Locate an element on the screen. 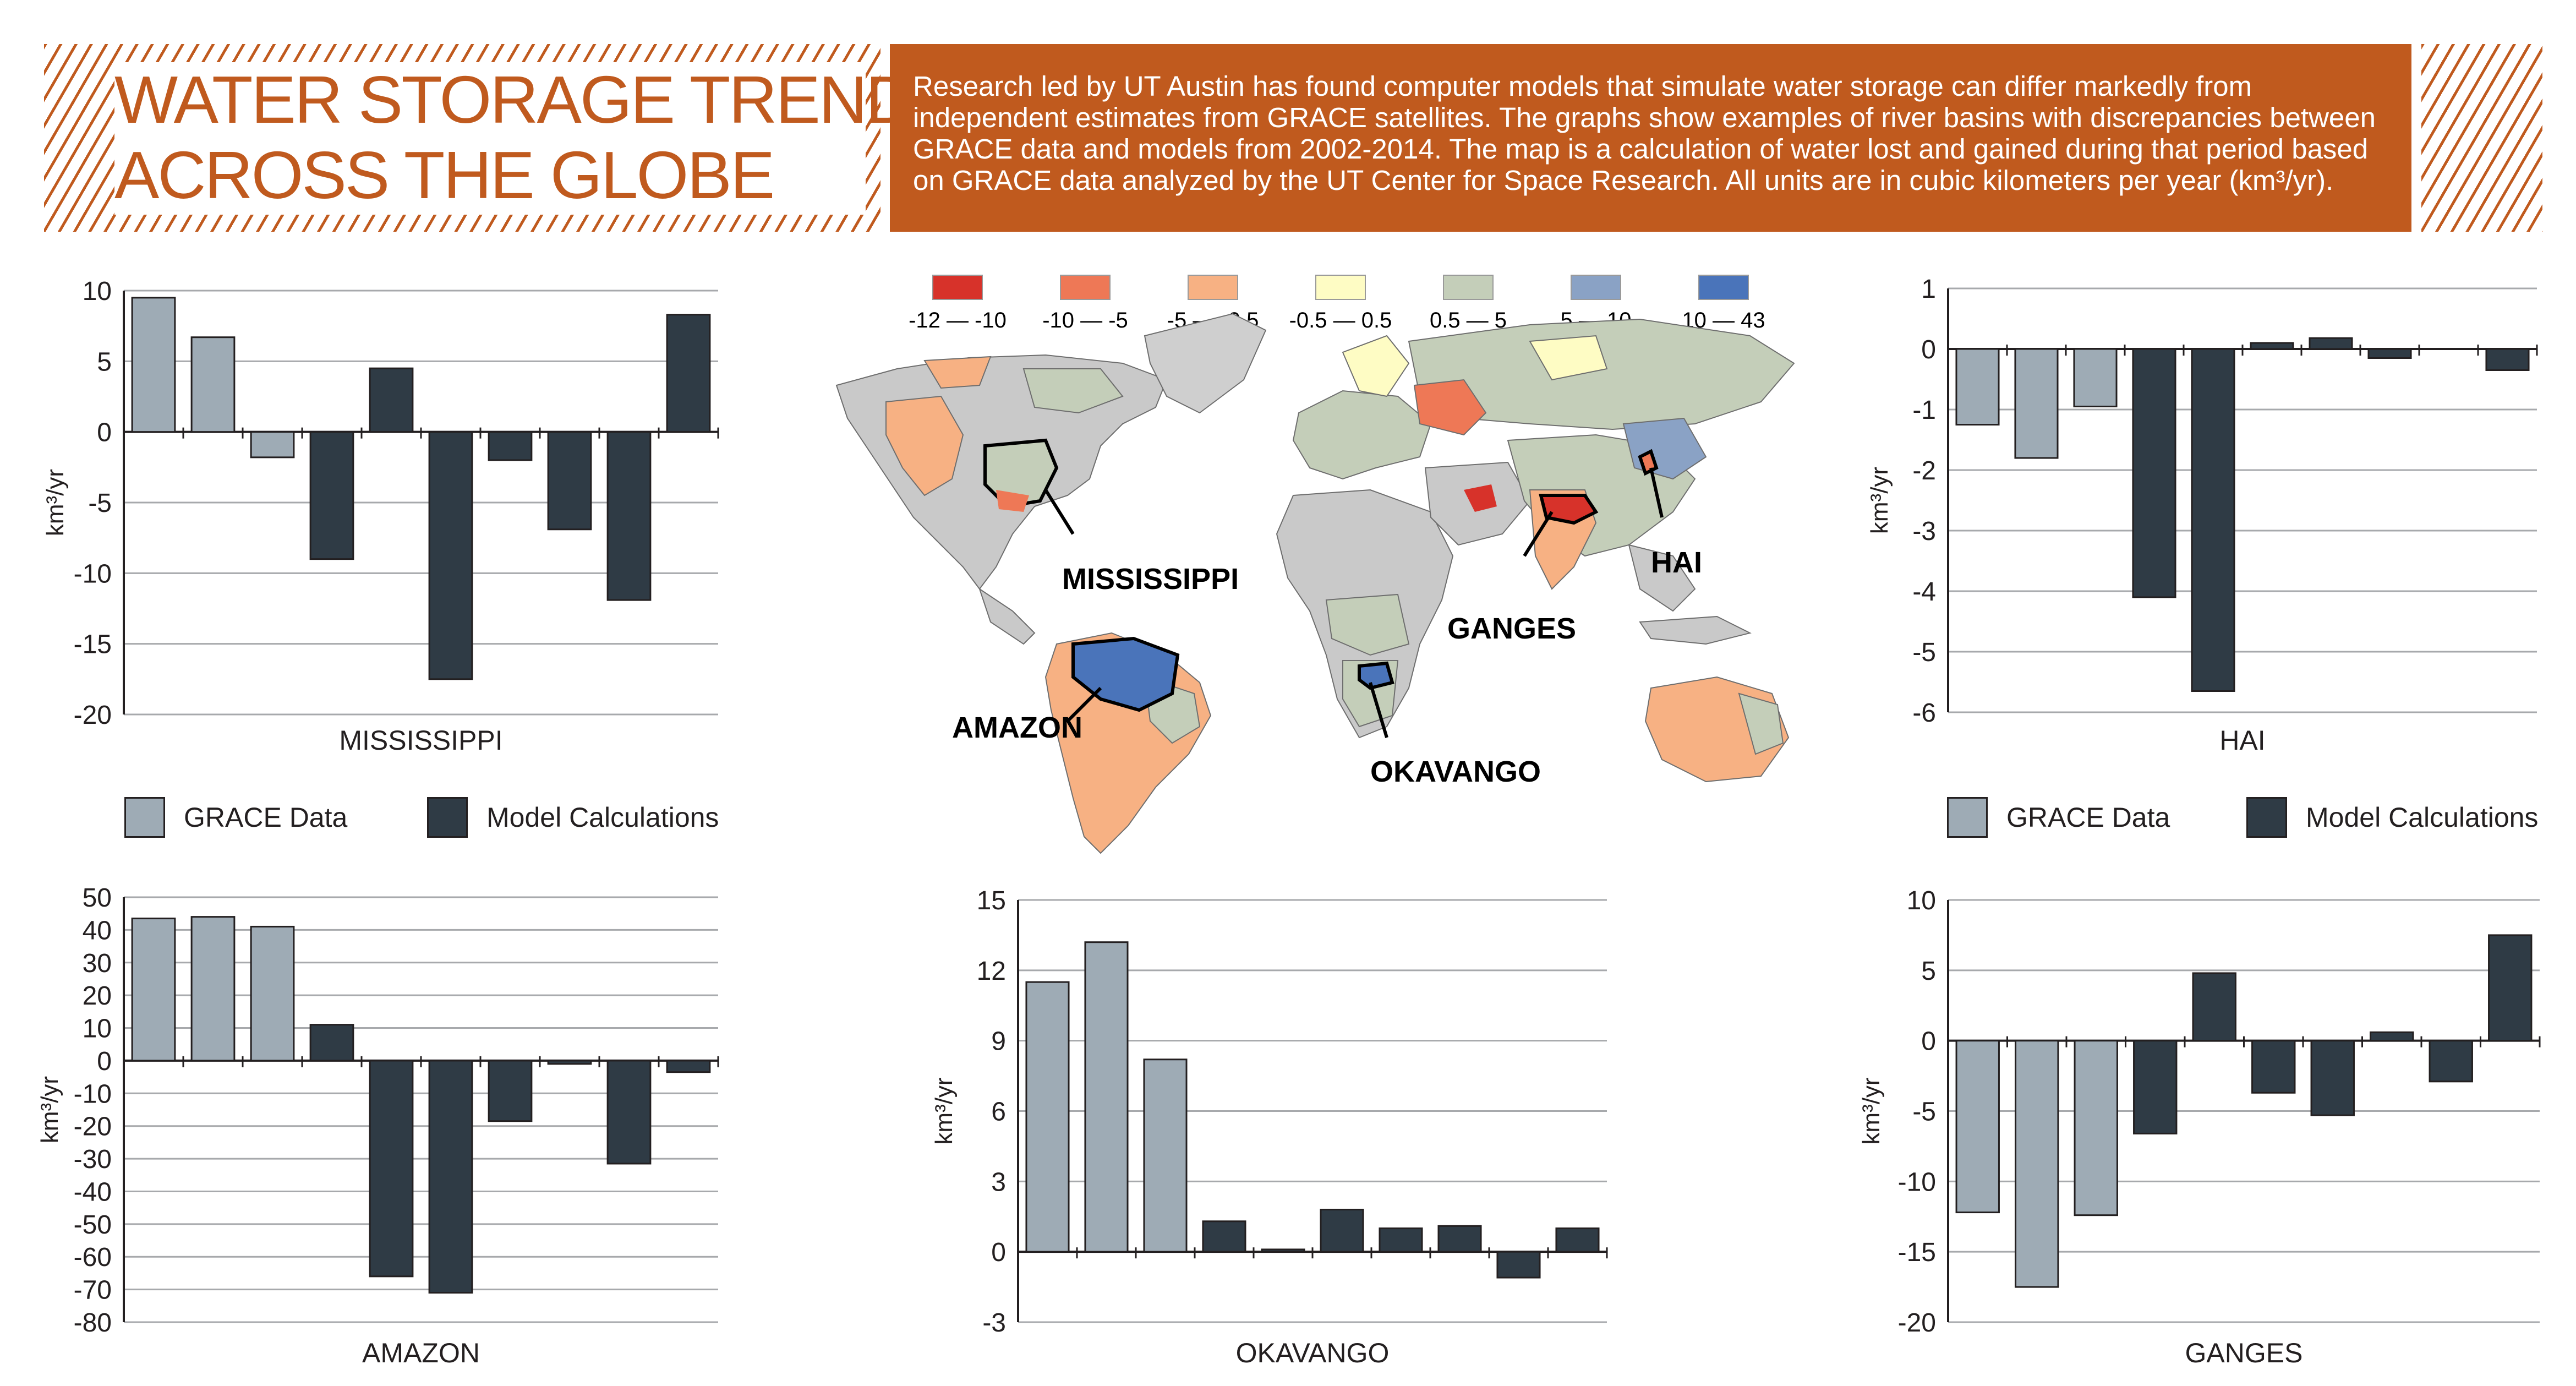 The width and height of the screenshot is (2576, 1386). y-tick-label: 20 is located at coordinates (97, 996).